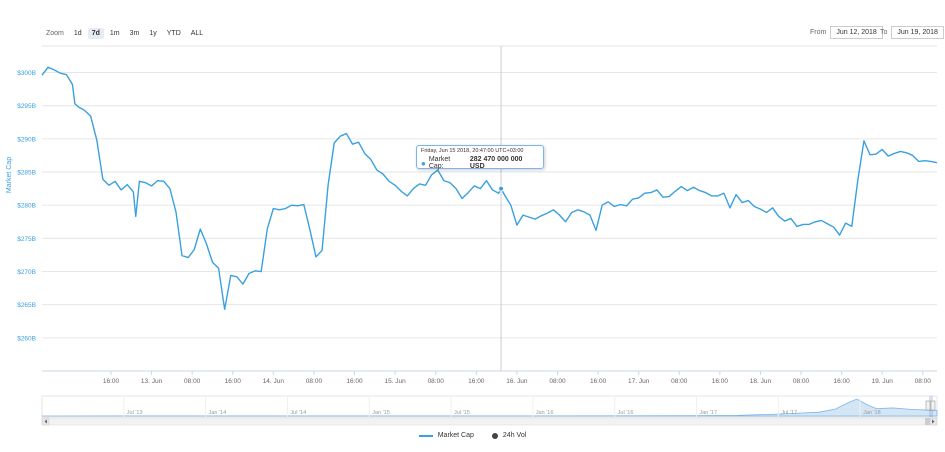  I want to click on zoom-7d-button: 7d, so click(95, 33).